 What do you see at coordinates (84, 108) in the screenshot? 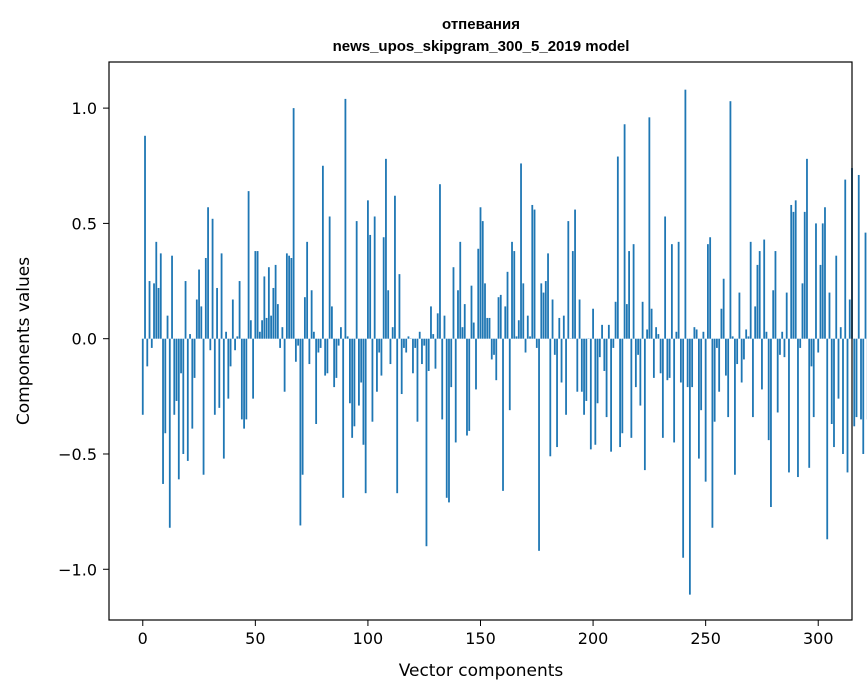
I see `y-tick-label: 1.0` at bounding box center [84, 108].